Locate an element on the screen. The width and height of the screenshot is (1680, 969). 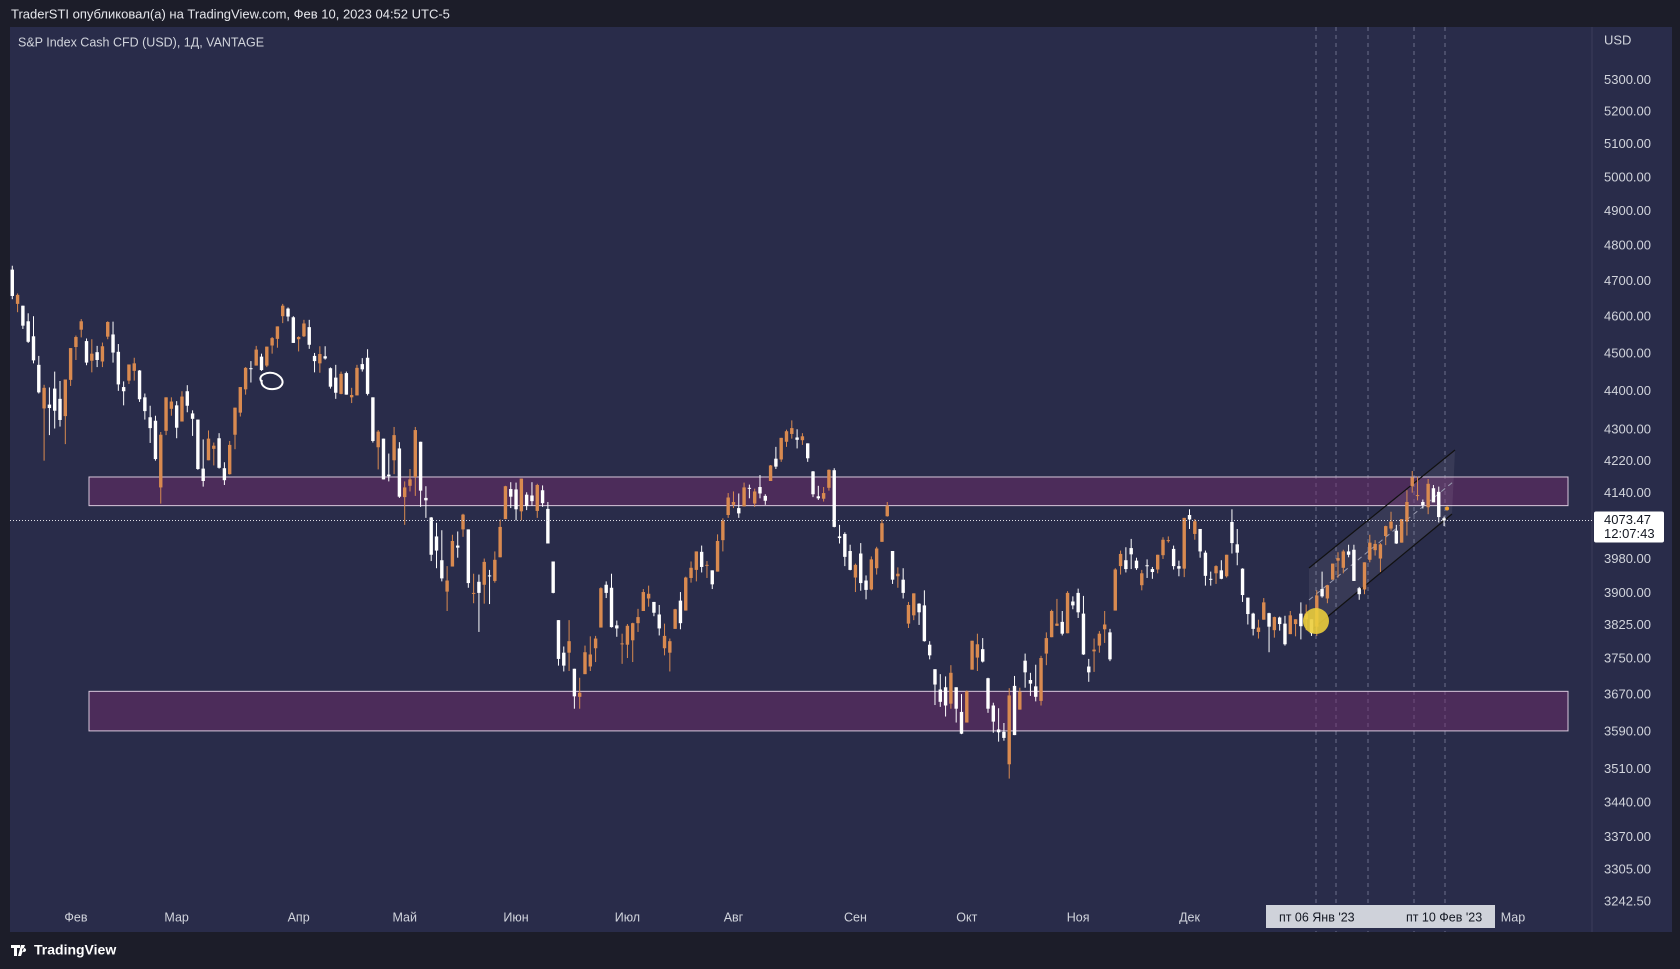
y-tick-label: 4600.00 is located at coordinates (1627, 316).